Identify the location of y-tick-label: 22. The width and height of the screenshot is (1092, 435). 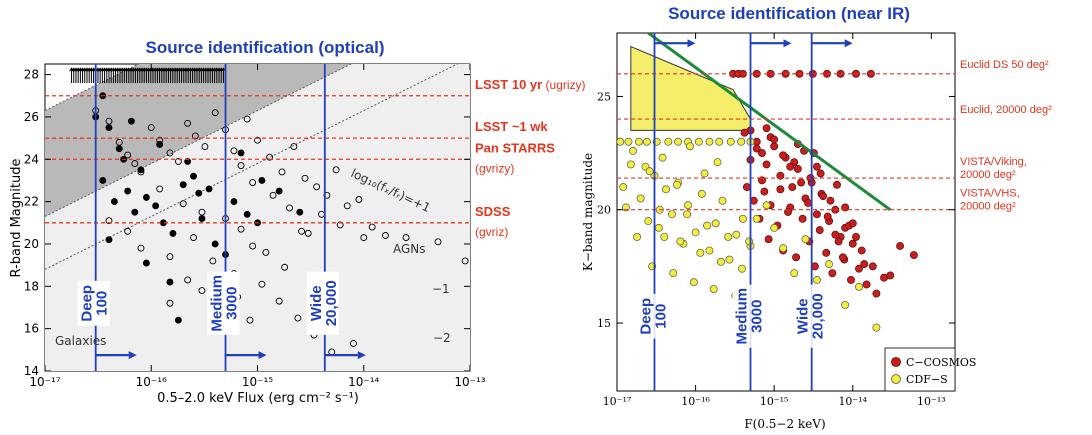
(31, 202).